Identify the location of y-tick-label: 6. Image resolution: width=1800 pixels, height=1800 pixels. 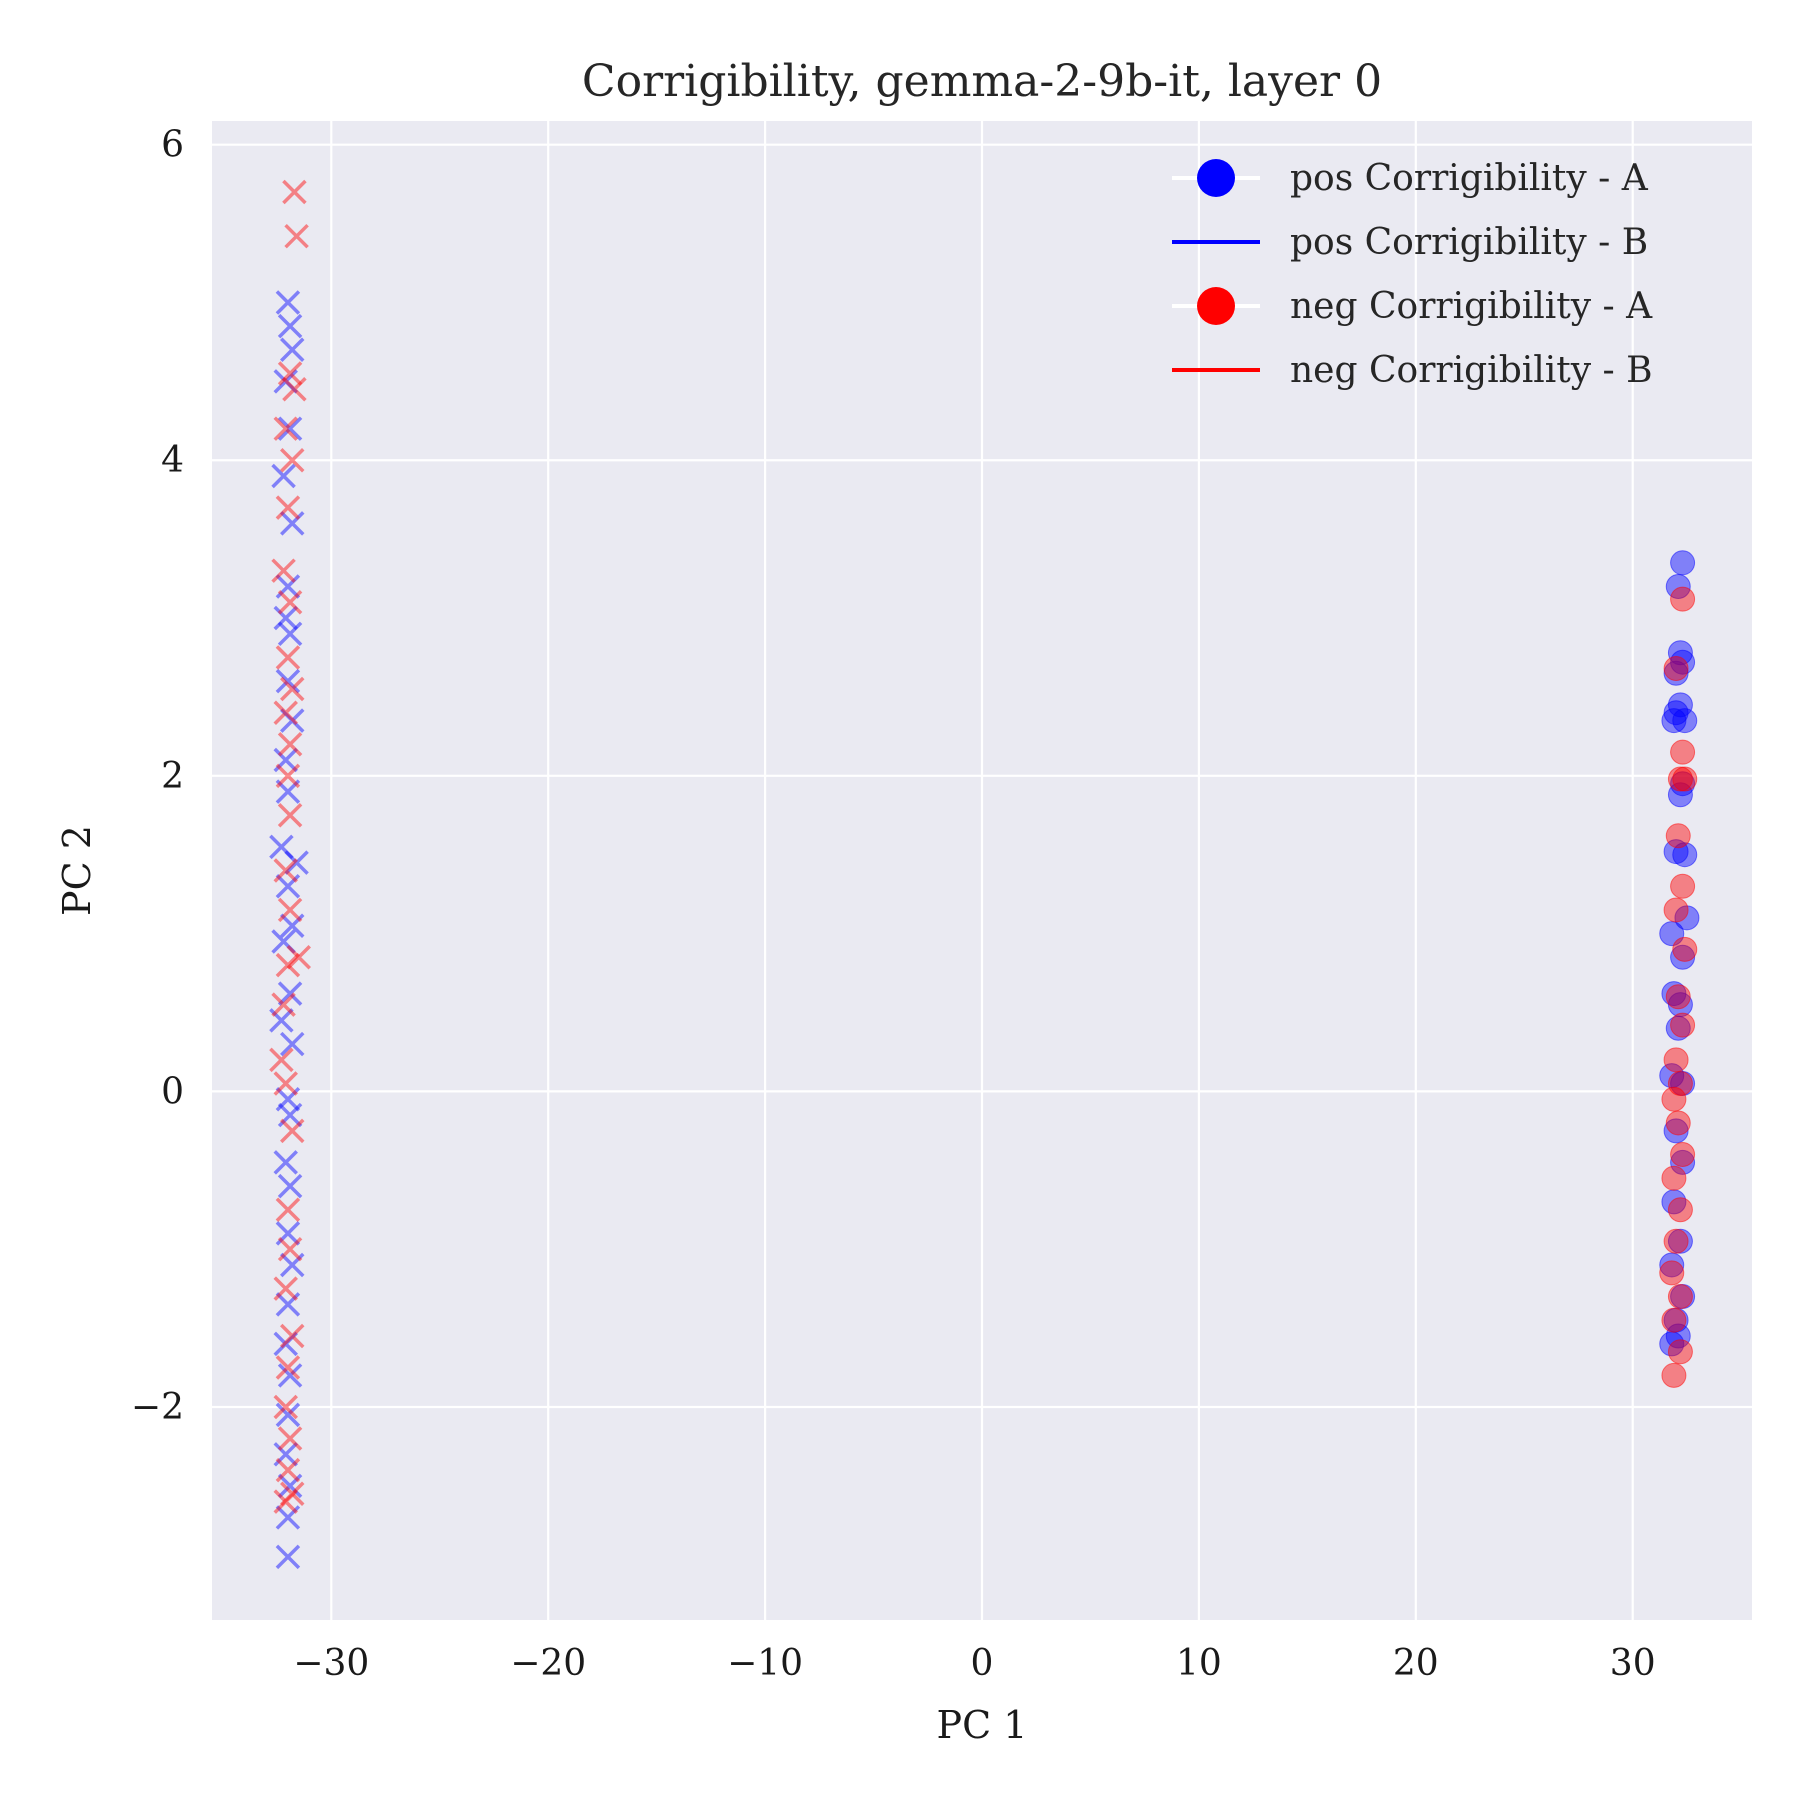
(172, 145).